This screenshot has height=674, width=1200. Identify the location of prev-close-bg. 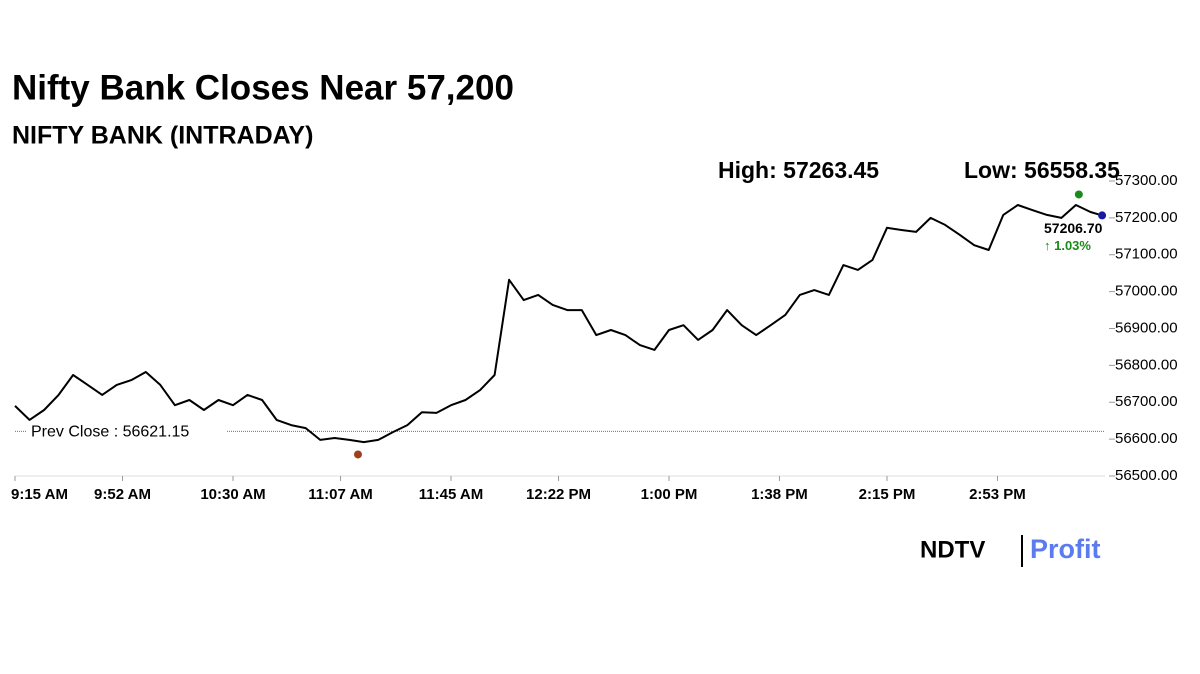
(126, 431).